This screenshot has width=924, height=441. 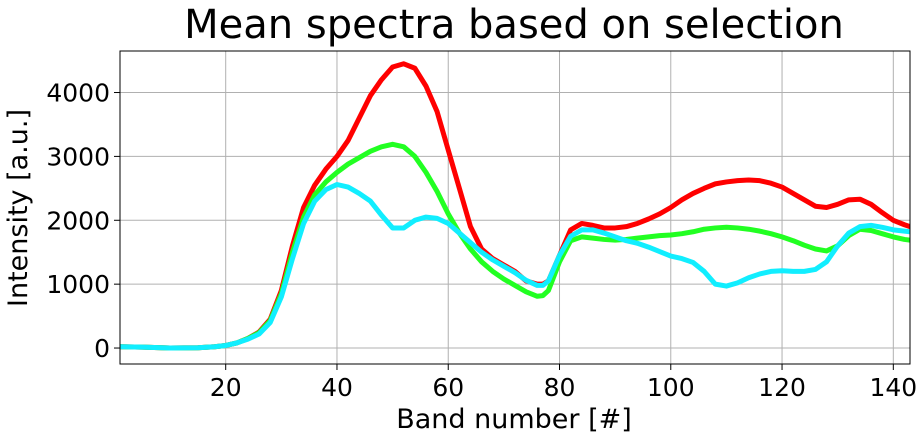 I want to click on x-tick-label: 20, so click(x=226, y=387).